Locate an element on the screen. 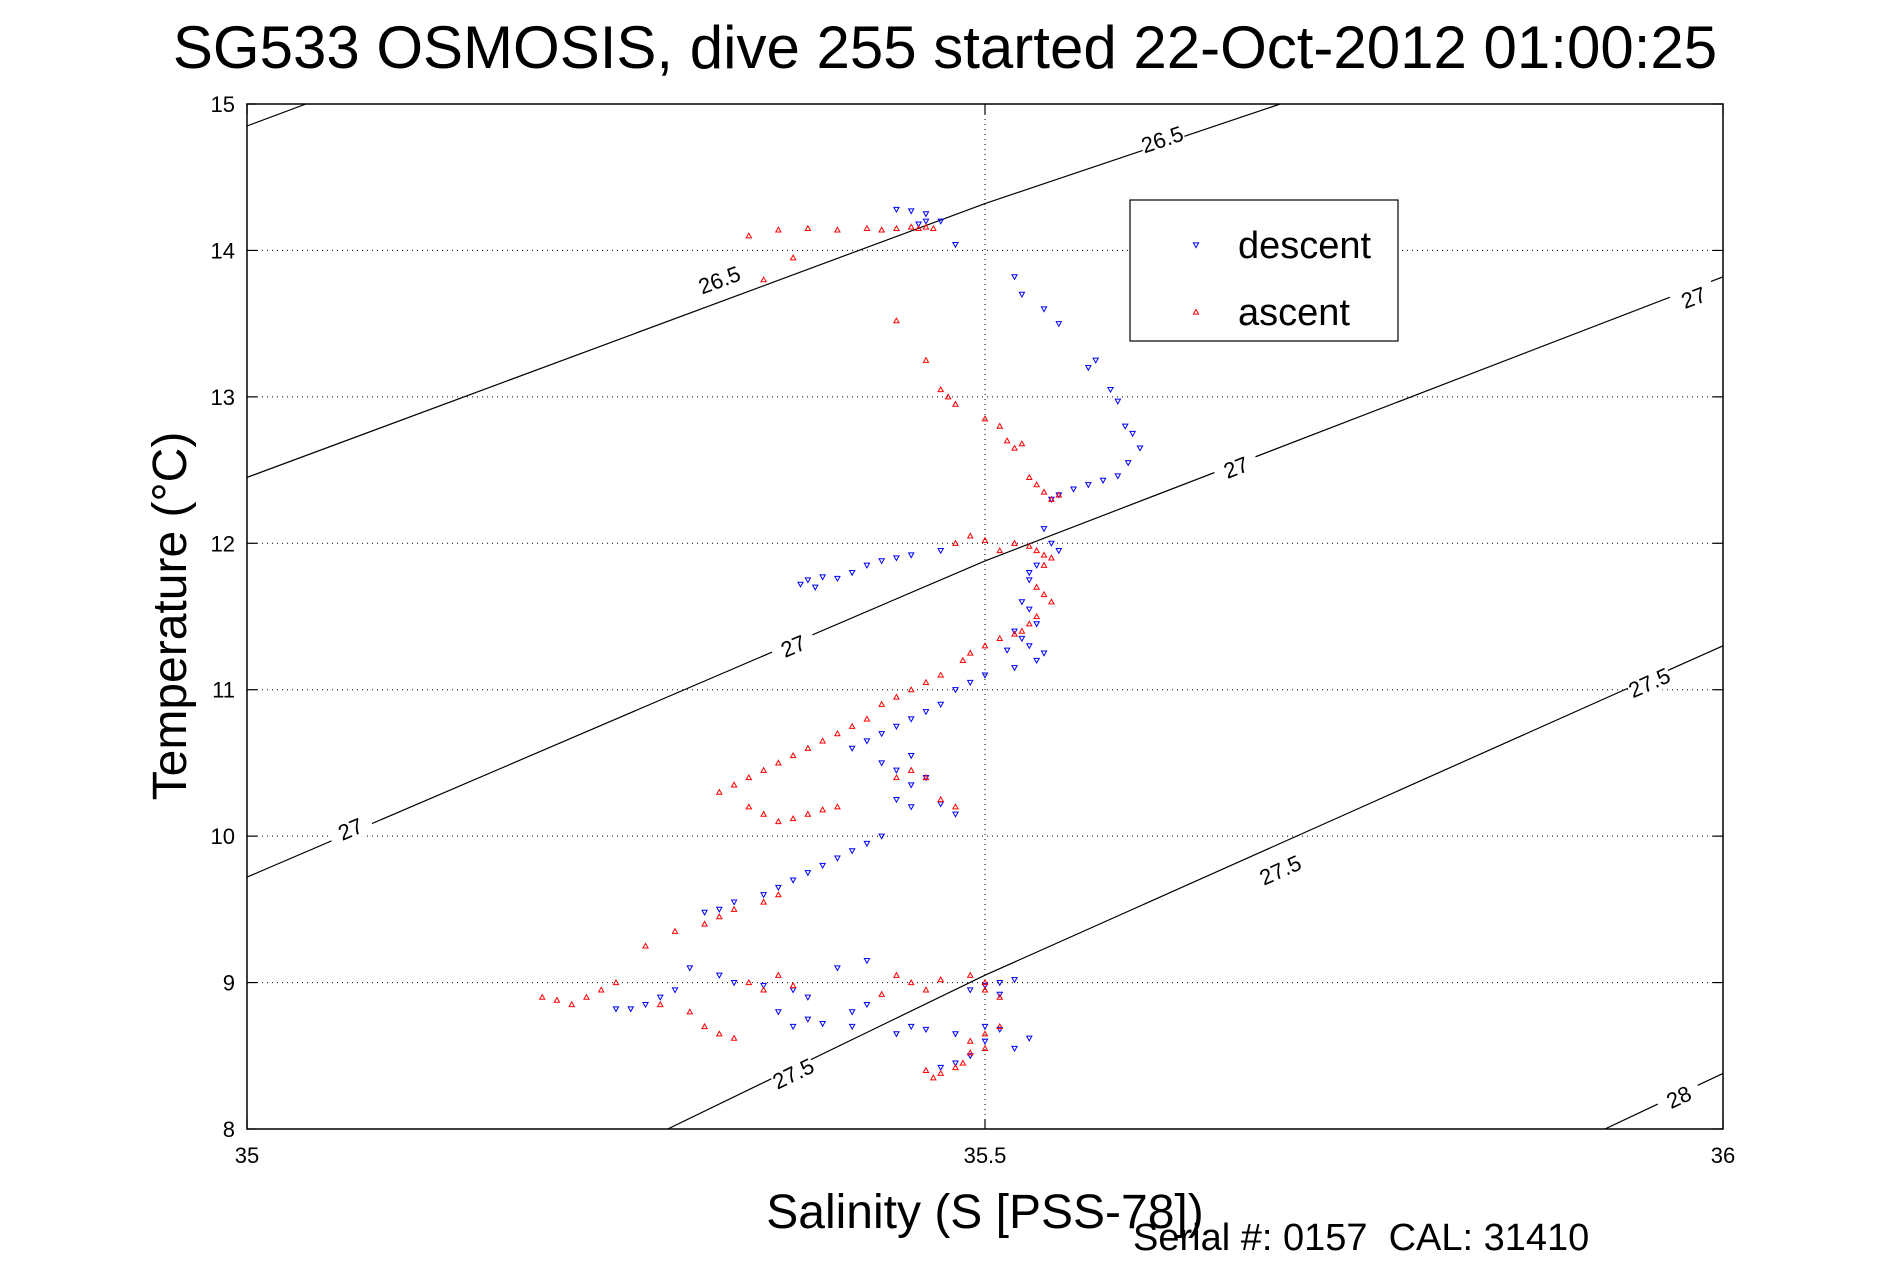 This screenshot has height=1262, width=1891. legend-box is located at coordinates (1264, 270).